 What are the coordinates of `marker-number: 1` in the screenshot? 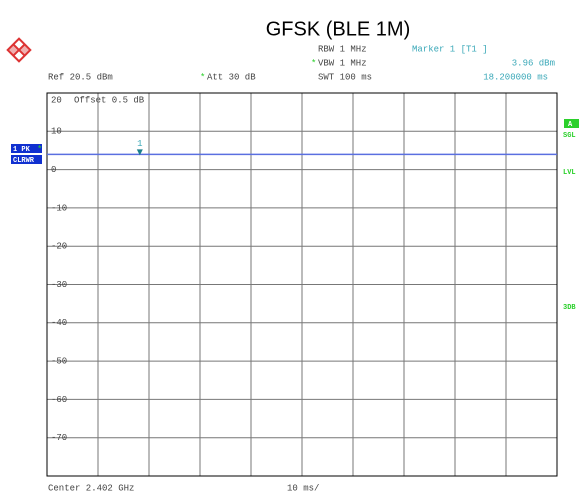 It's located at (139, 144).